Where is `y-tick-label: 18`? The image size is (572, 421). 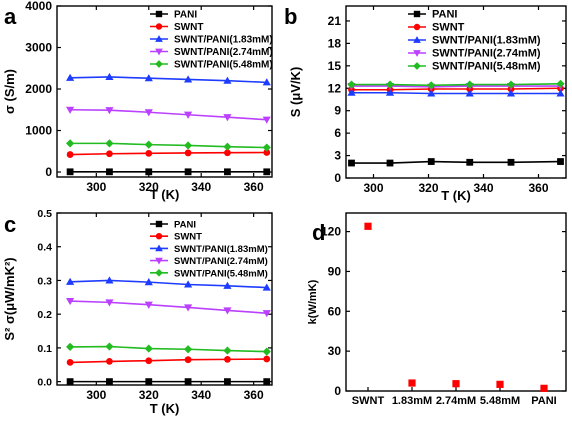
y-tick-label: 18 is located at coordinates (335, 43).